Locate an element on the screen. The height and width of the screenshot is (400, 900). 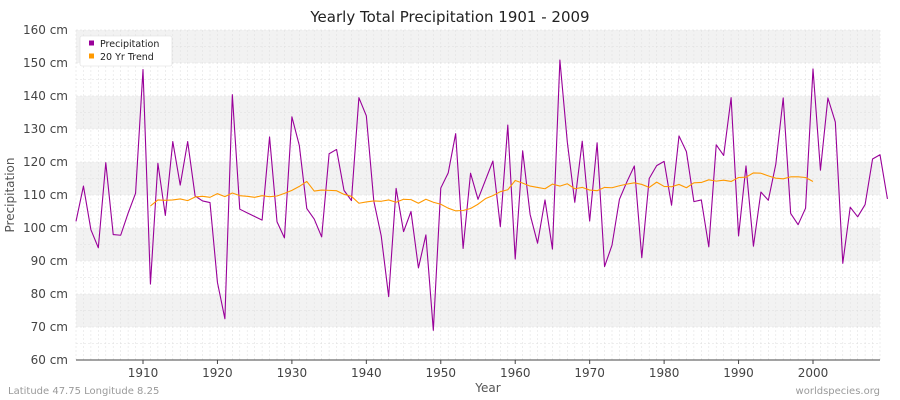
legend-label-trend: 20 Yr Trend is located at coordinates (127, 57).